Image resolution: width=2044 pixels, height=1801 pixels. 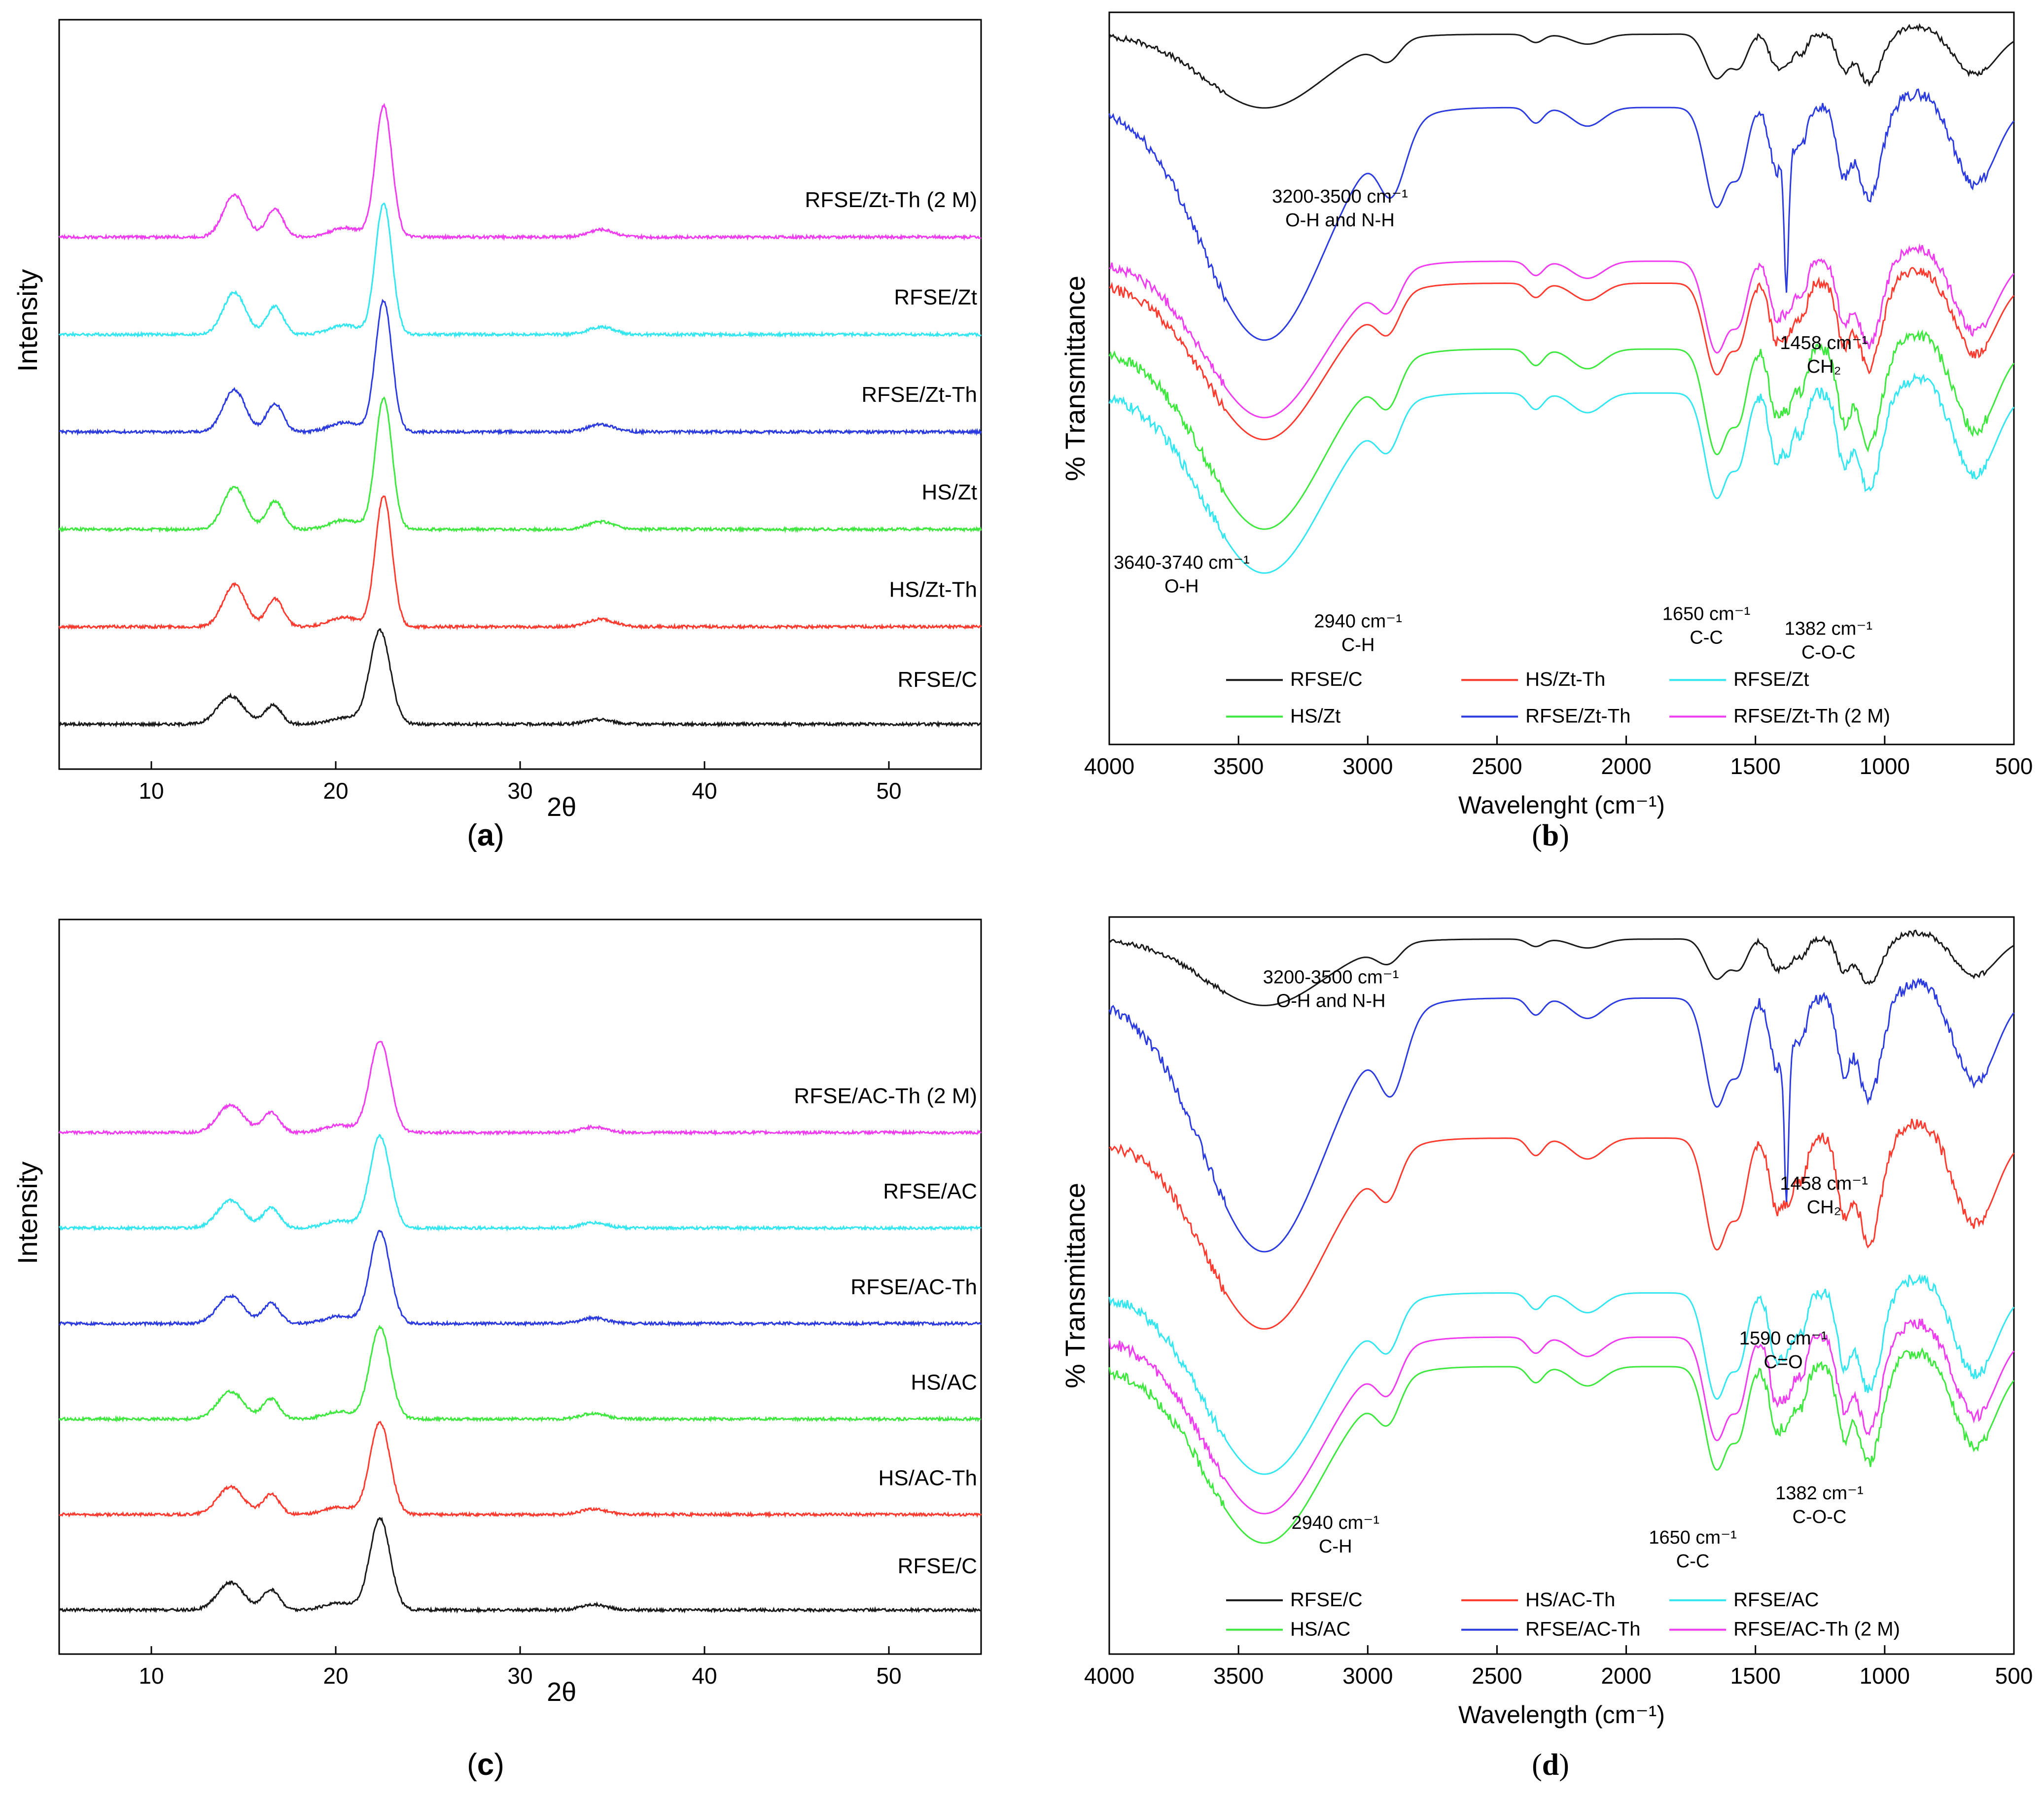 What do you see at coordinates (1550, 835) in the screenshot?
I see `panel-caption: (b)` at bounding box center [1550, 835].